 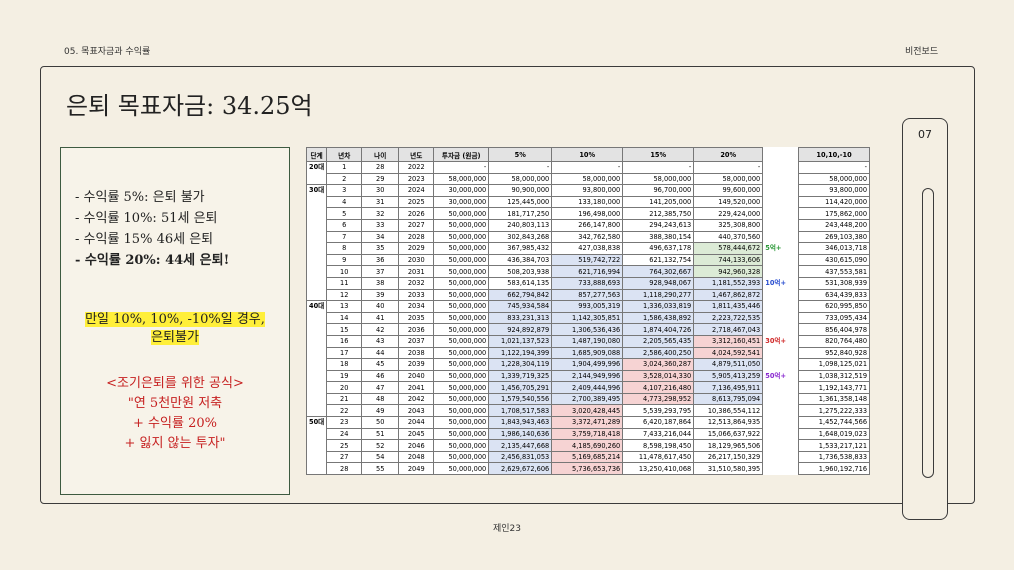 I want to click on table-cell: 1,098,125,021, so click(x=834, y=364).